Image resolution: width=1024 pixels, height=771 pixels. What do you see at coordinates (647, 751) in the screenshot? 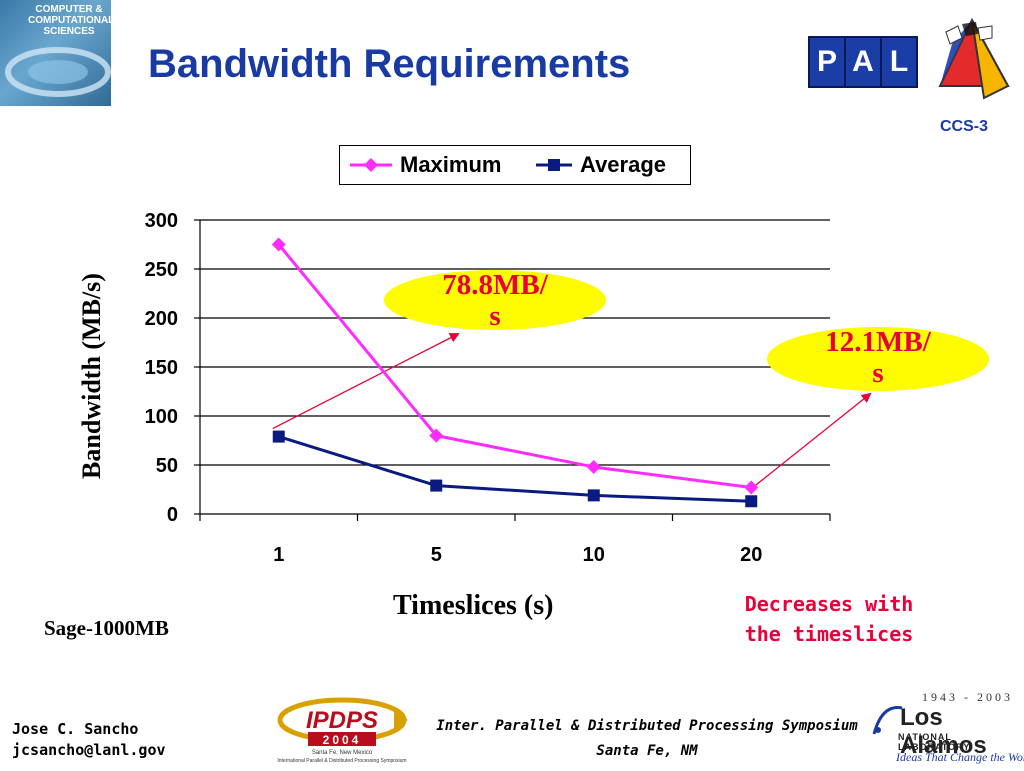
I see `conference-location: Santa Fe, NM` at bounding box center [647, 751].